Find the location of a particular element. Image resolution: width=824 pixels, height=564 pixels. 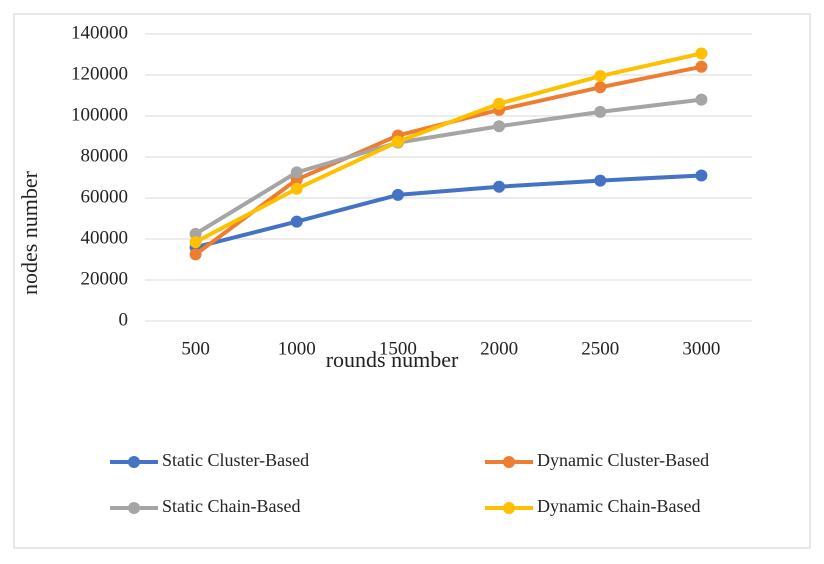

x-tick-label: 1500 is located at coordinates (398, 348).